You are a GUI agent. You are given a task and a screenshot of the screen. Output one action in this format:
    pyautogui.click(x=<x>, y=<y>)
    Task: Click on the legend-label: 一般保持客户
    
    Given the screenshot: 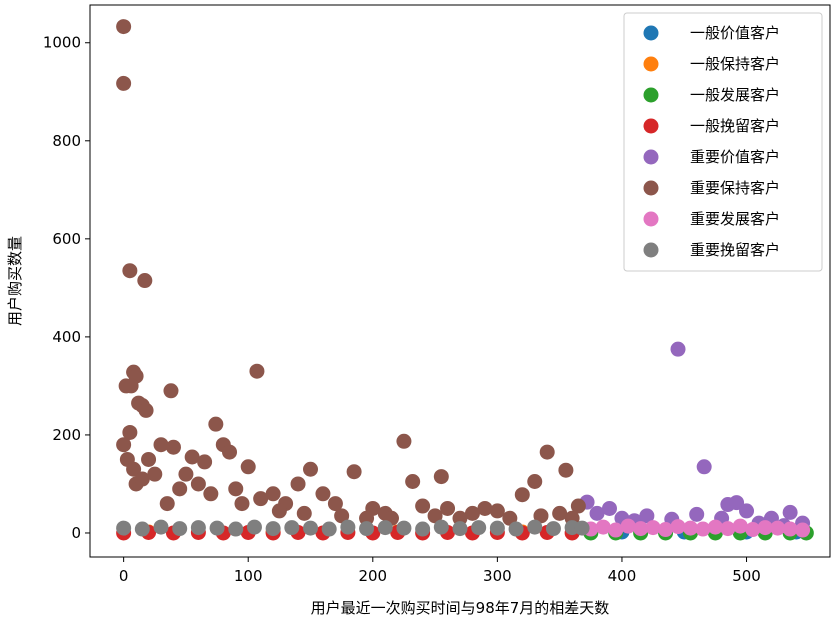 What is the action you would take?
    pyautogui.click(x=735, y=64)
    